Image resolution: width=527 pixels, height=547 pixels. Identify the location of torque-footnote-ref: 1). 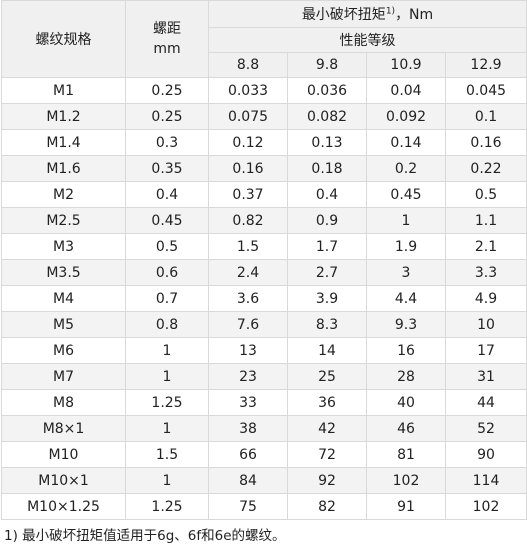
(390, 11).